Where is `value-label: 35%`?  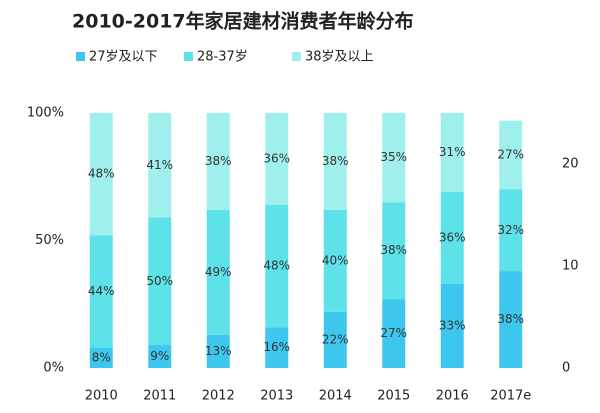
value-label: 35% is located at coordinates (393, 157).